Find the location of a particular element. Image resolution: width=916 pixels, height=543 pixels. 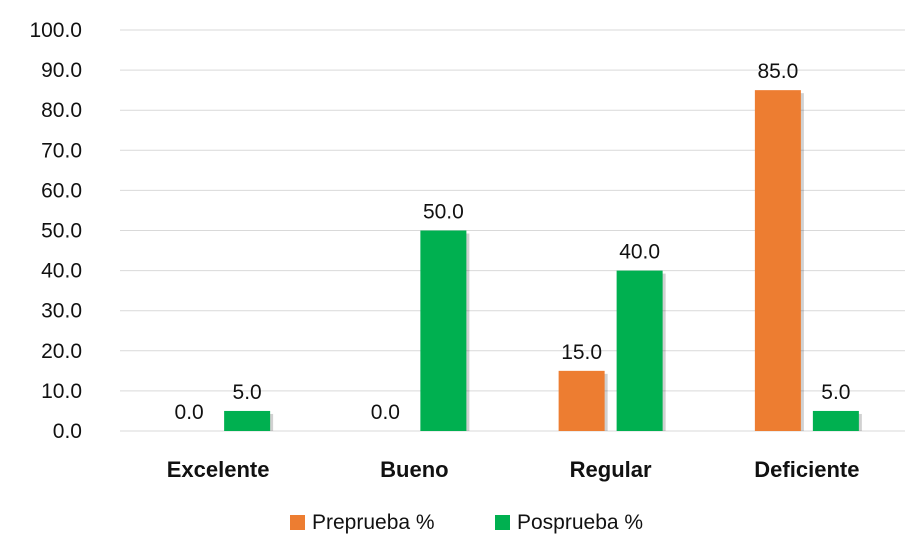

x-category-label: Regular is located at coordinates (611, 469).